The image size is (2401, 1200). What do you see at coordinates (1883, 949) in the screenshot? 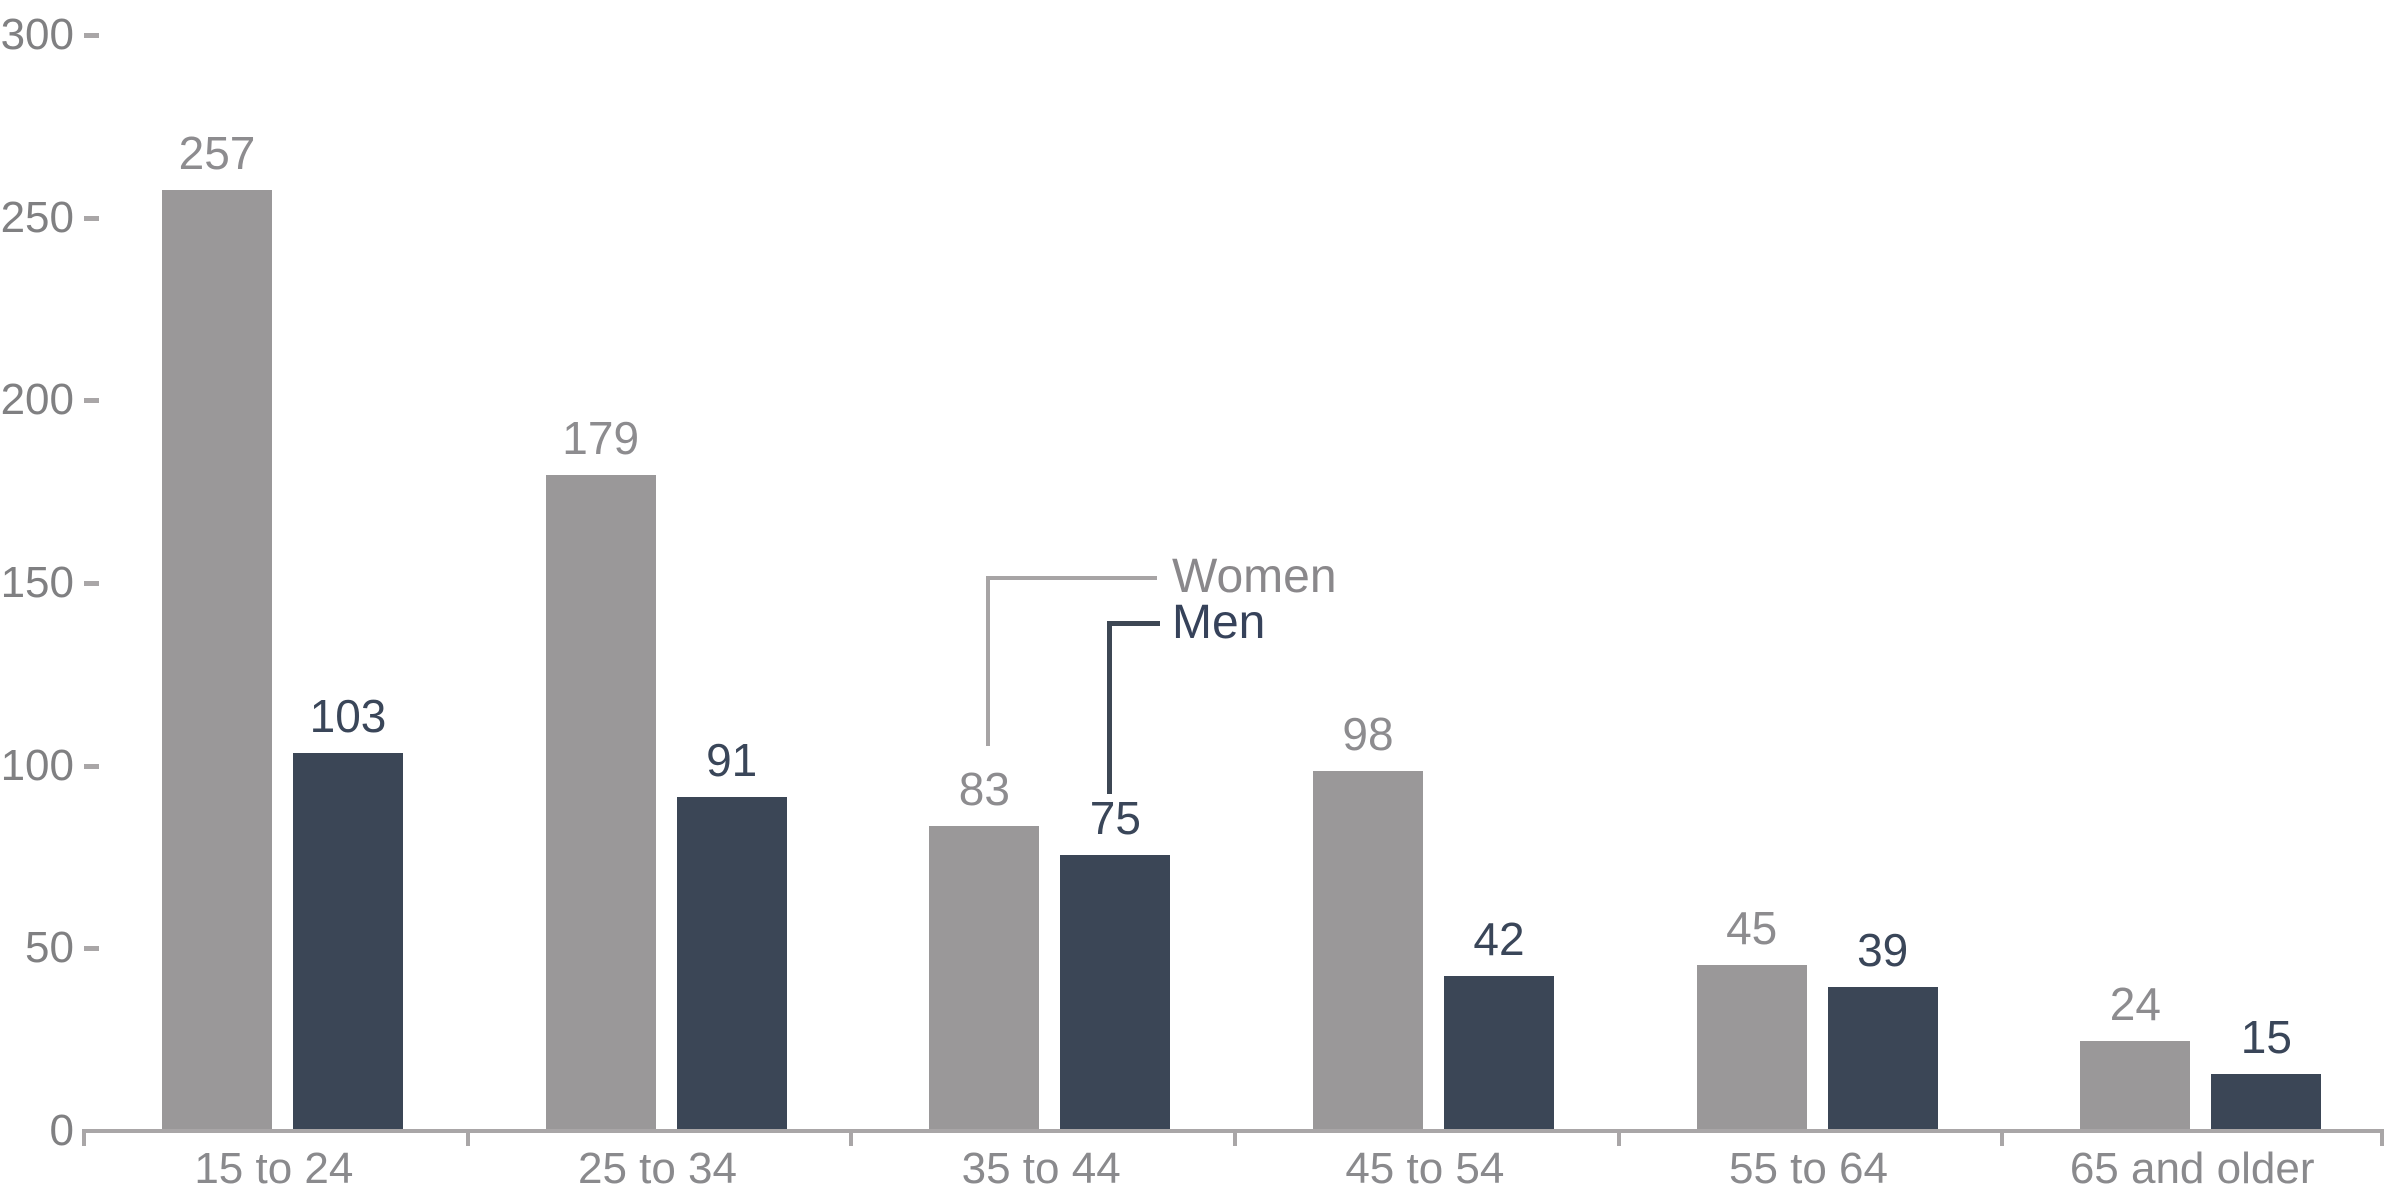
I see `value-label-men-55-to-64: 39` at bounding box center [1883, 949].